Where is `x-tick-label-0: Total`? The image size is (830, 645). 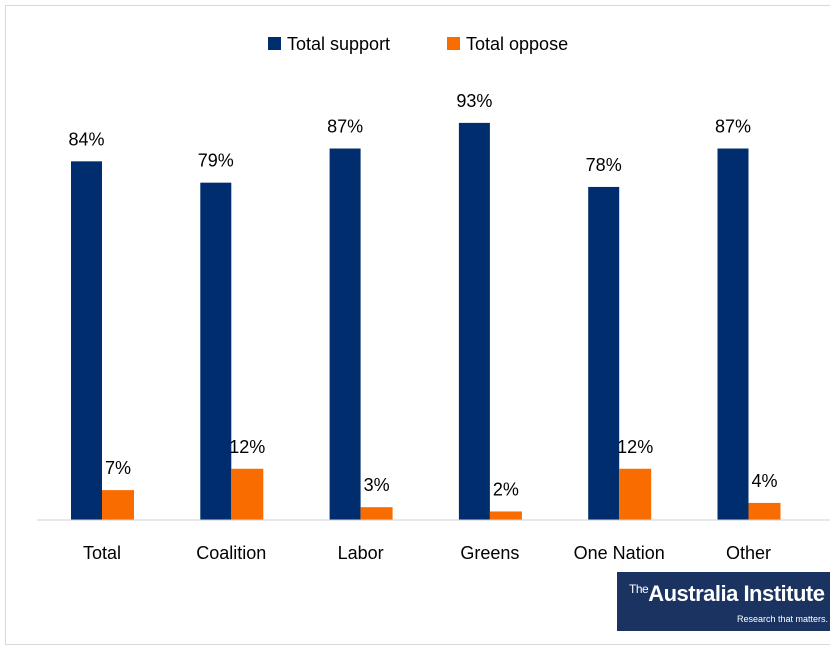
x-tick-label-0: Total is located at coordinates (102, 553).